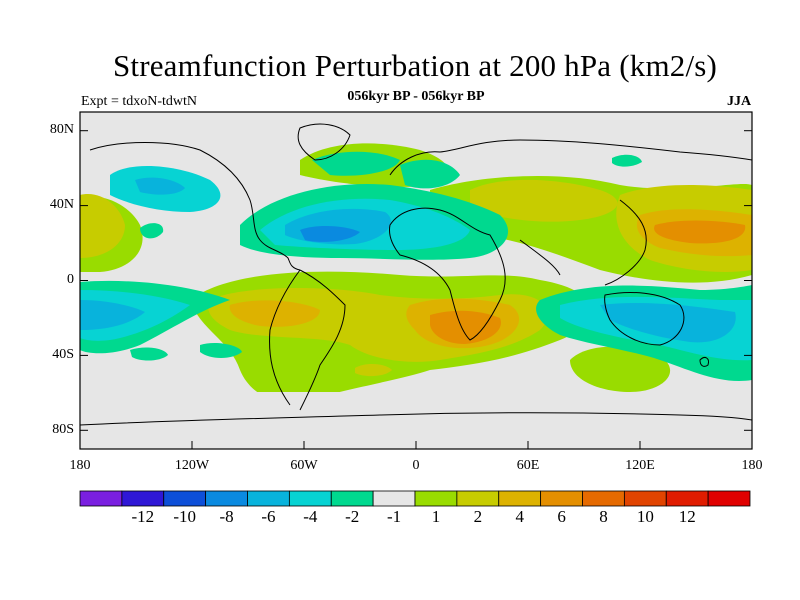  What do you see at coordinates (80, 465) in the screenshot?
I see `lon-label-180-west: 180` at bounding box center [80, 465].